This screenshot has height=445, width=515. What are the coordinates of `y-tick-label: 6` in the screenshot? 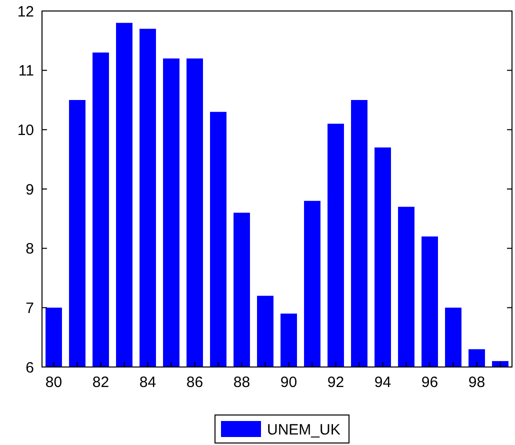 It's located at (30, 367).